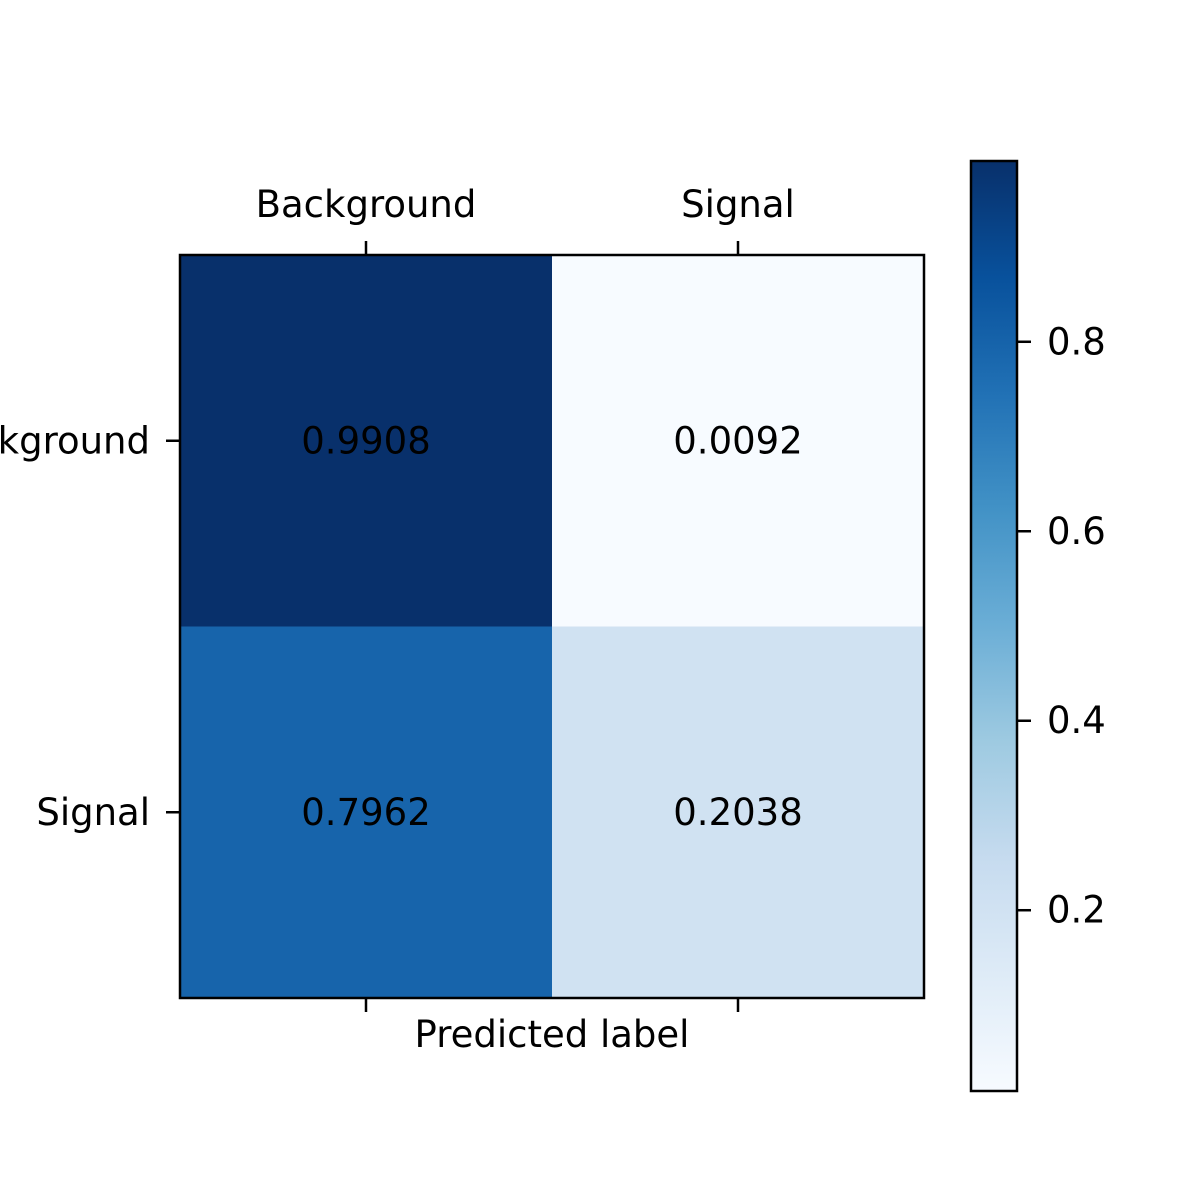 The height and width of the screenshot is (1200, 1200). I want to click on colorbar-tick-label: 0.8, so click(1076, 341).